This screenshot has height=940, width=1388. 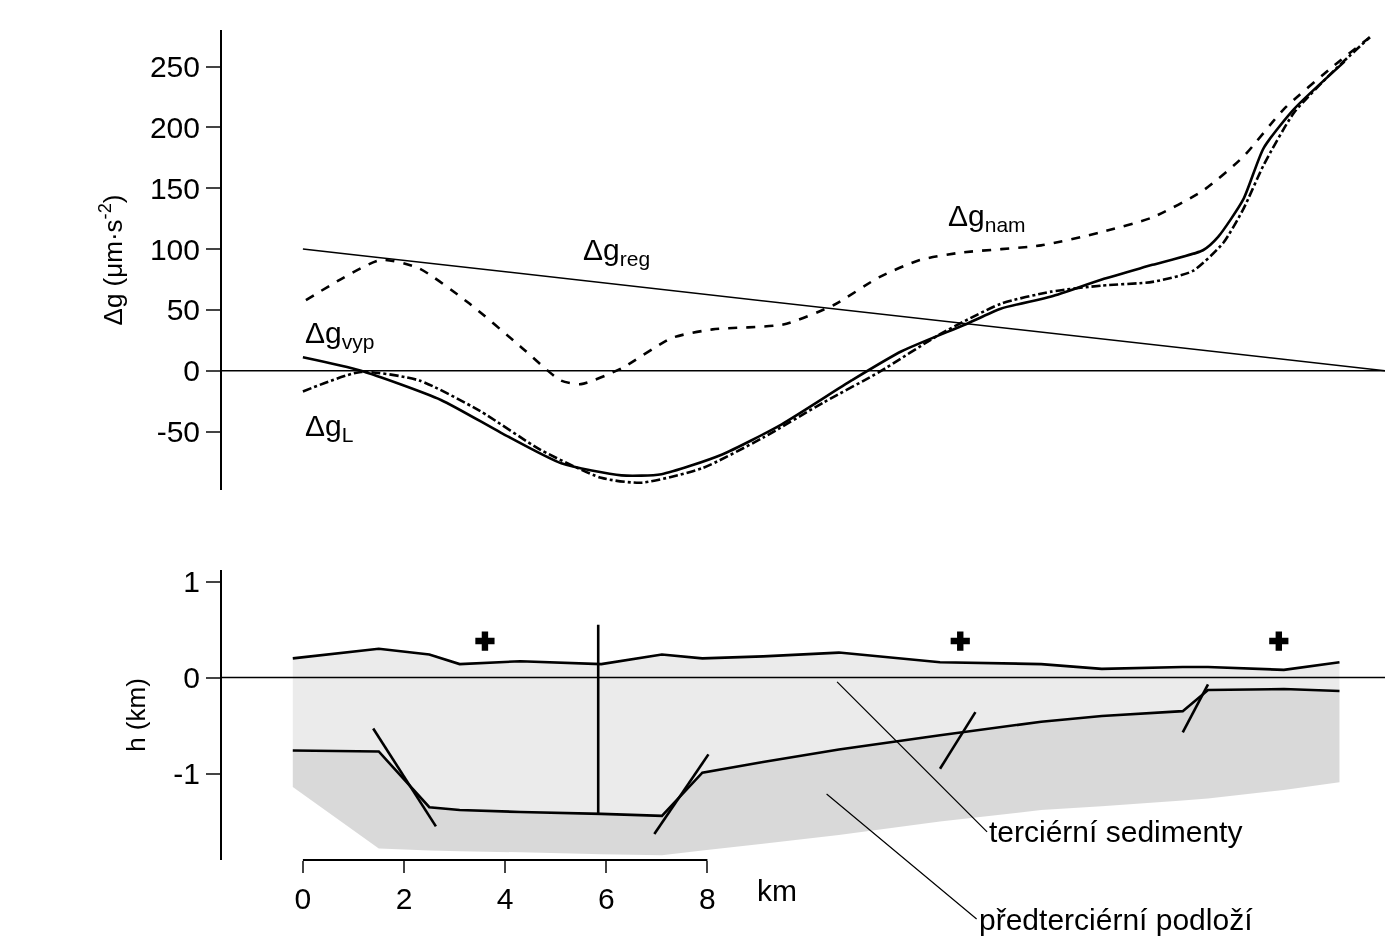 What do you see at coordinates (303, 898) in the screenshot?
I see `x-tick-label: 0` at bounding box center [303, 898].